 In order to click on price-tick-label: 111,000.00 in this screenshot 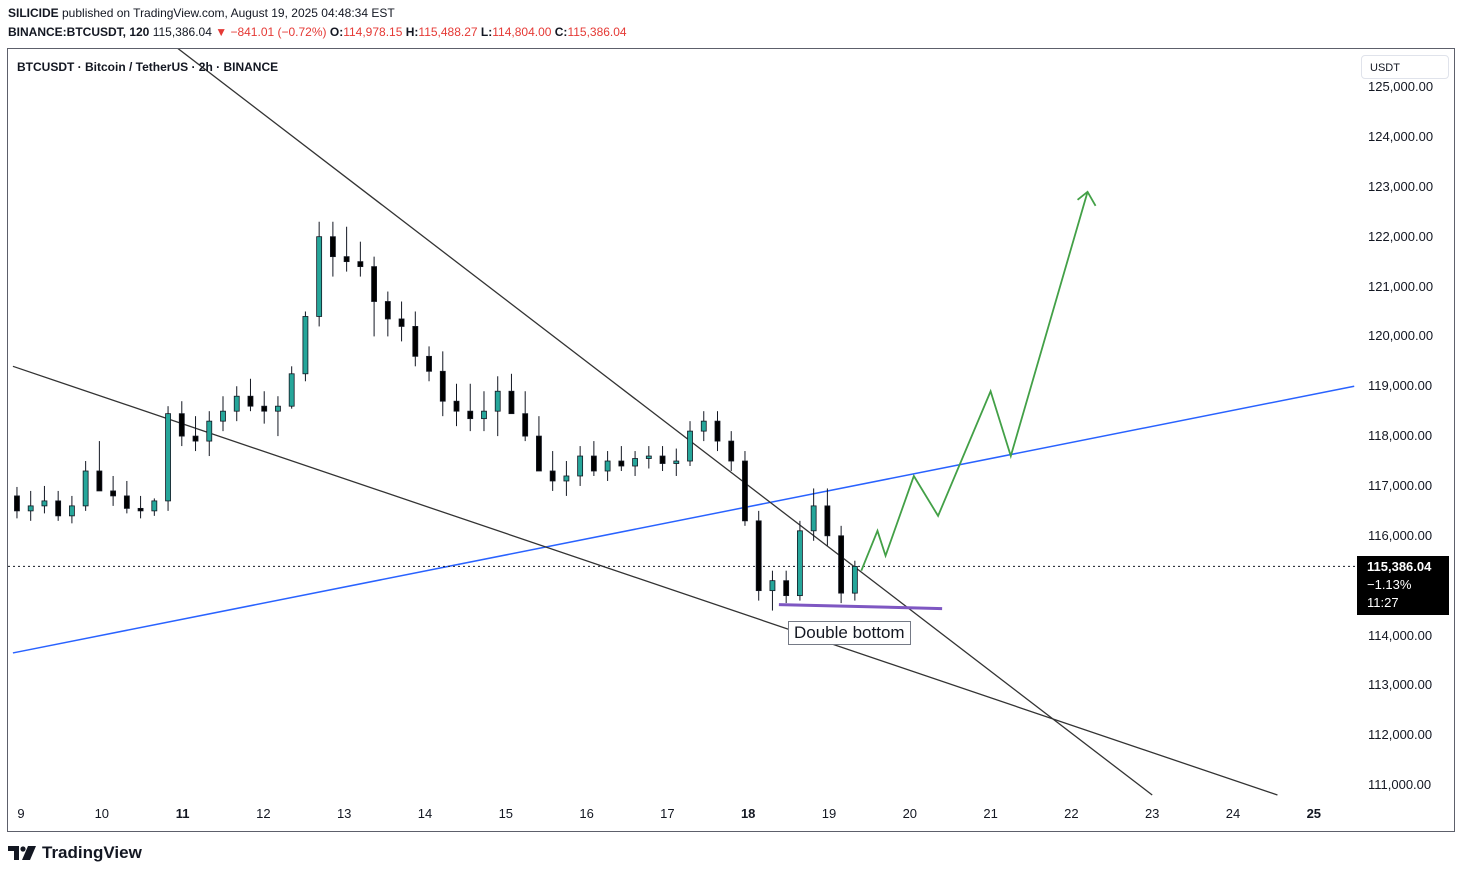, I will do `click(1400, 785)`.